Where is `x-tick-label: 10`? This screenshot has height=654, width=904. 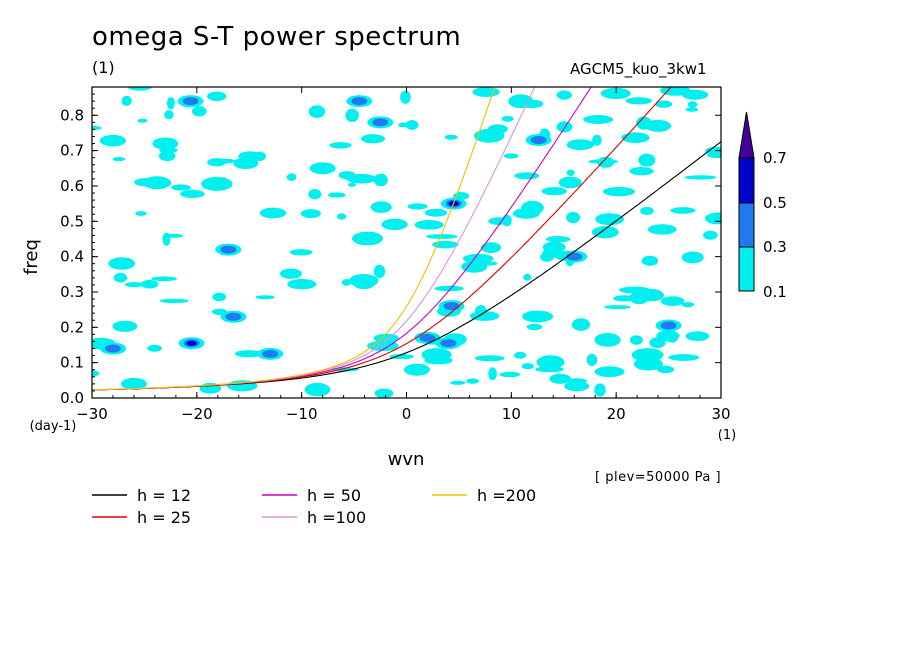 x-tick-label: 10 is located at coordinates (511, 414).